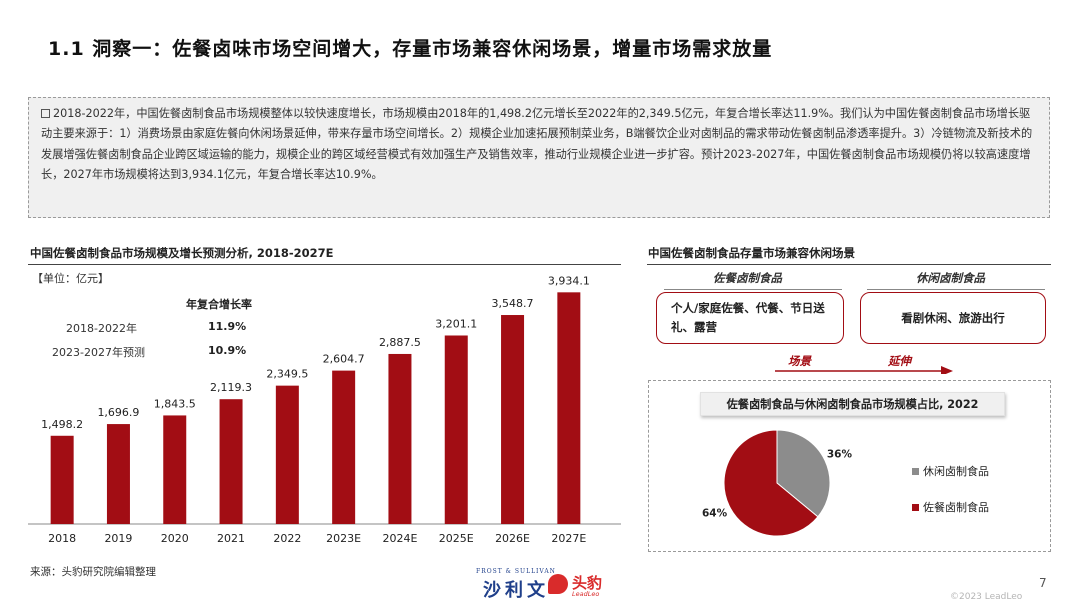 The image size is (1080, 607). I want to click on copyright: ©2023 LeadLeo, so click(986, 597).